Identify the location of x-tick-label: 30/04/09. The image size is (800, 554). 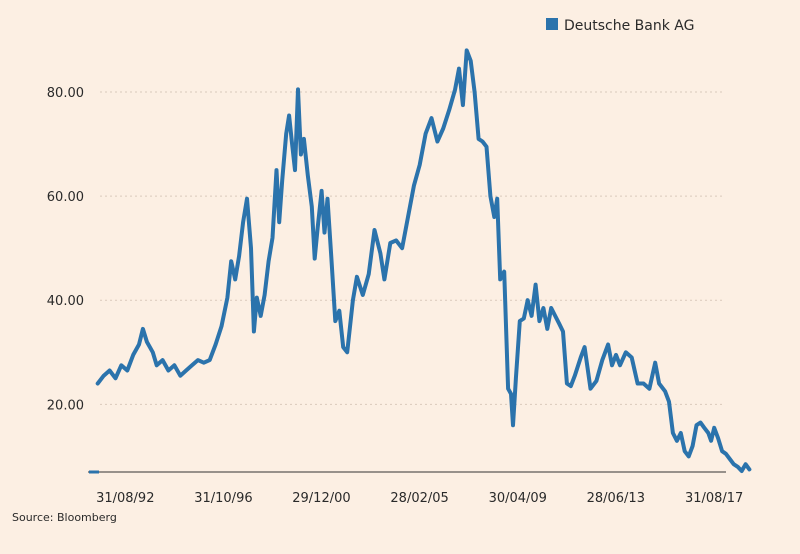
(518, 498).